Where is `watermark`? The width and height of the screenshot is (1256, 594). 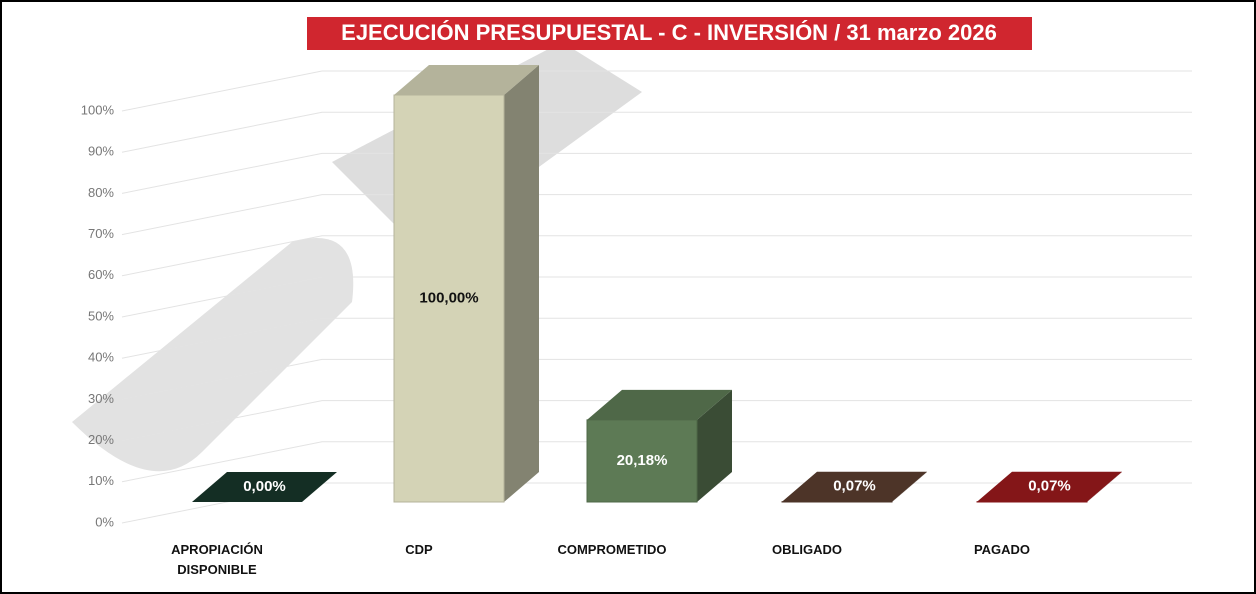
watermark is located at coordinates (213, 355).